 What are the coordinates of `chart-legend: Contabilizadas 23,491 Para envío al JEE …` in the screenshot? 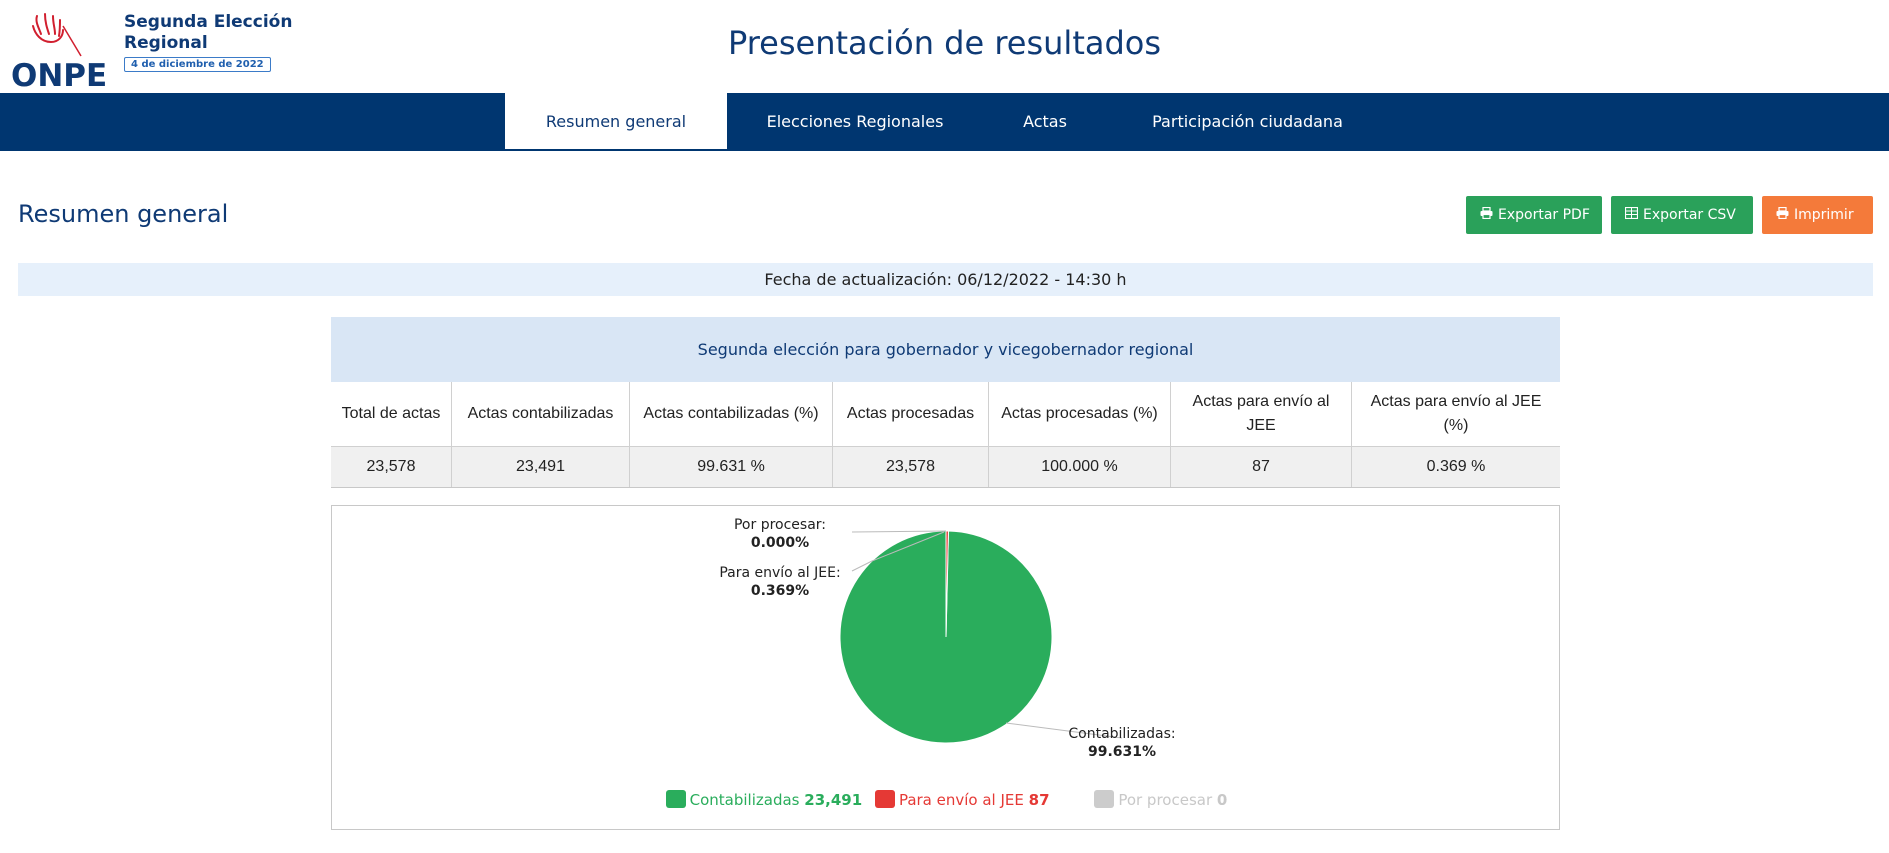 It's located at (946, 799).